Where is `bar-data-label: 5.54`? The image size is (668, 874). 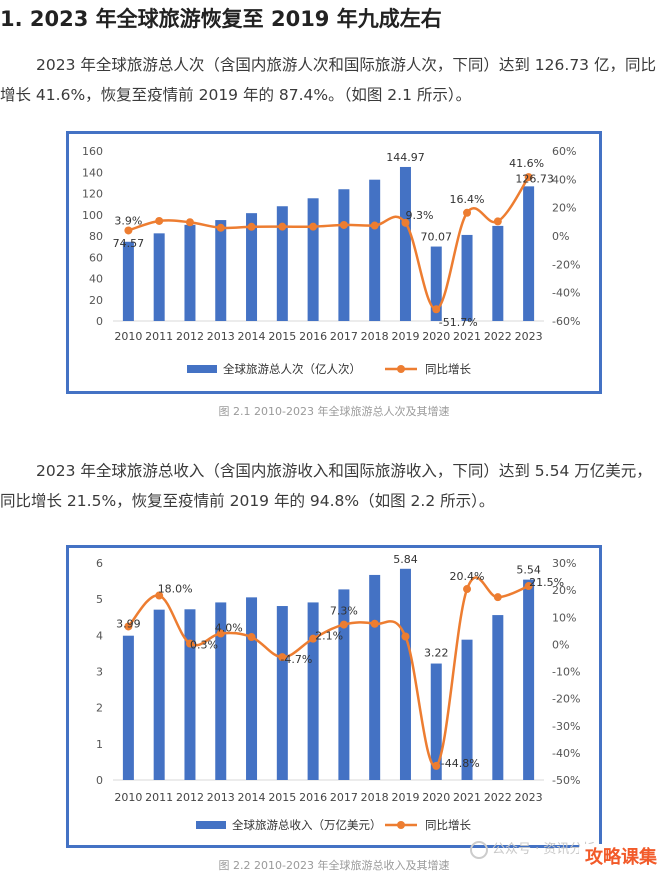
bar-data-label: 5.54 is located at coordinates (528, 570).